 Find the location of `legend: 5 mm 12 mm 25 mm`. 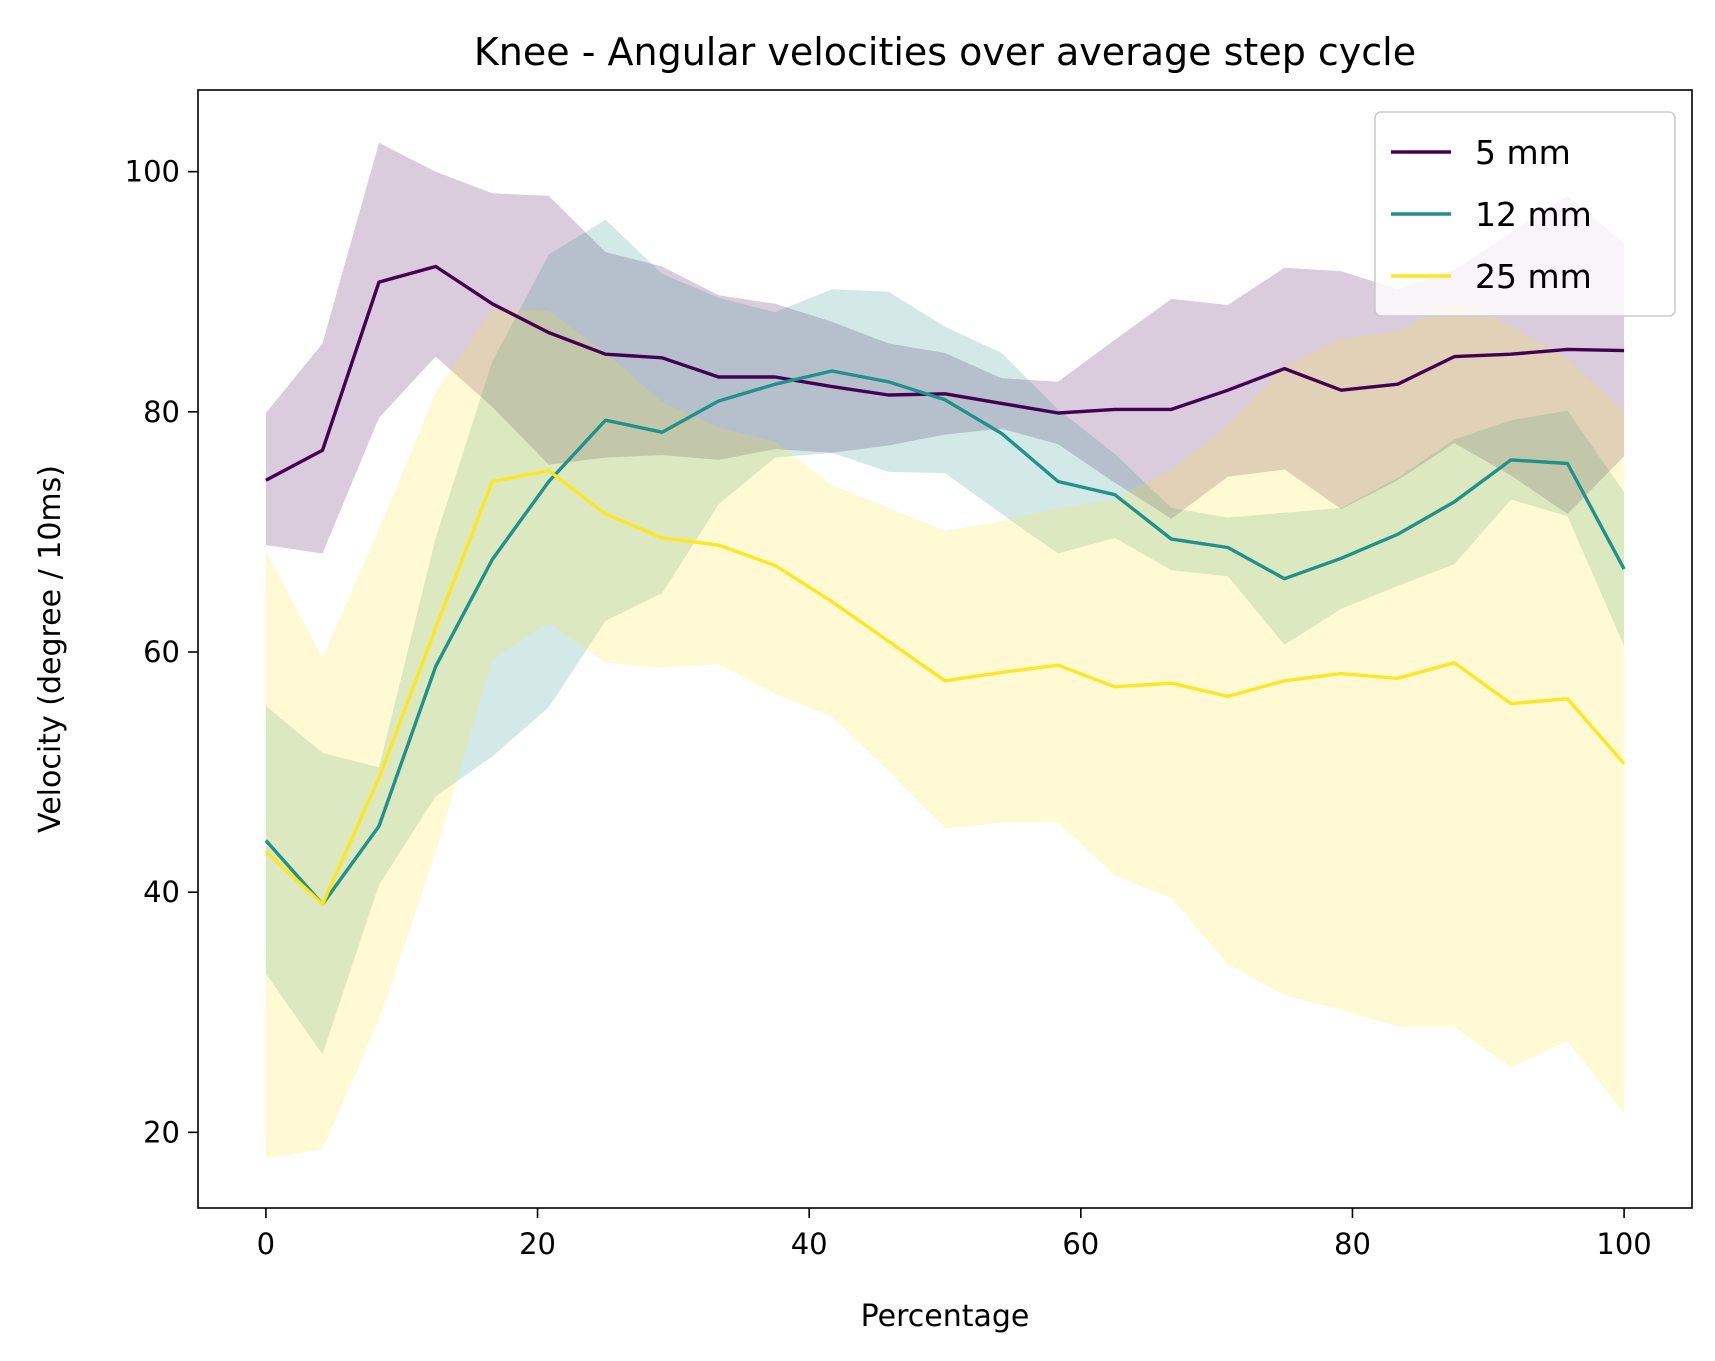

legend: 5 mm 12 mm 25 mm is located at coordinates (1525, 214).